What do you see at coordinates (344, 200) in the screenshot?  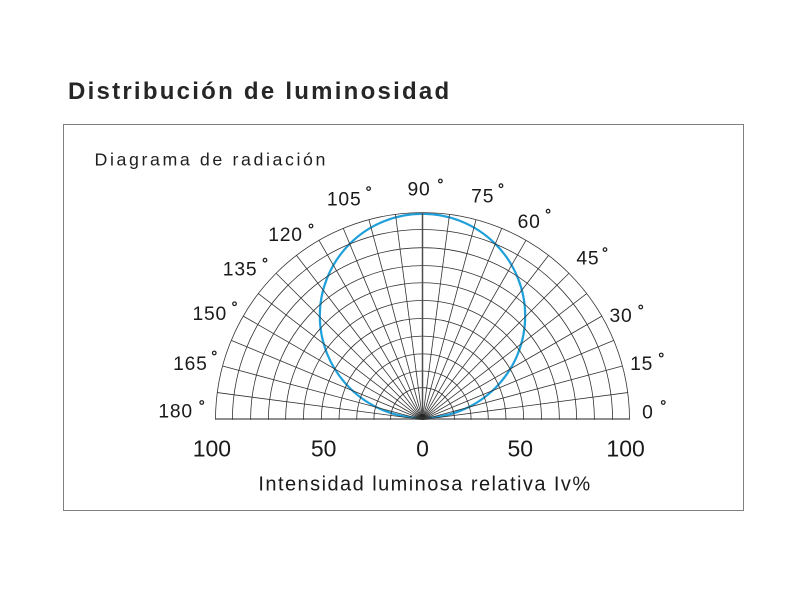 I see `svg-text: 105` at bounding box center [344, 200].